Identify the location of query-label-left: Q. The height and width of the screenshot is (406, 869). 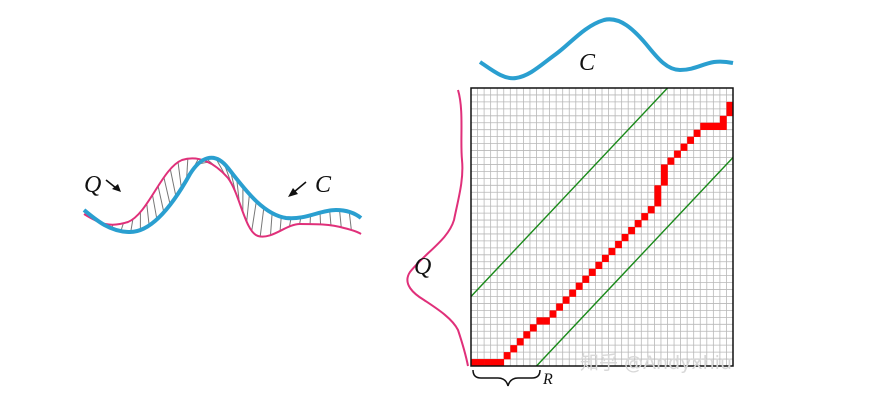
(92, 185).